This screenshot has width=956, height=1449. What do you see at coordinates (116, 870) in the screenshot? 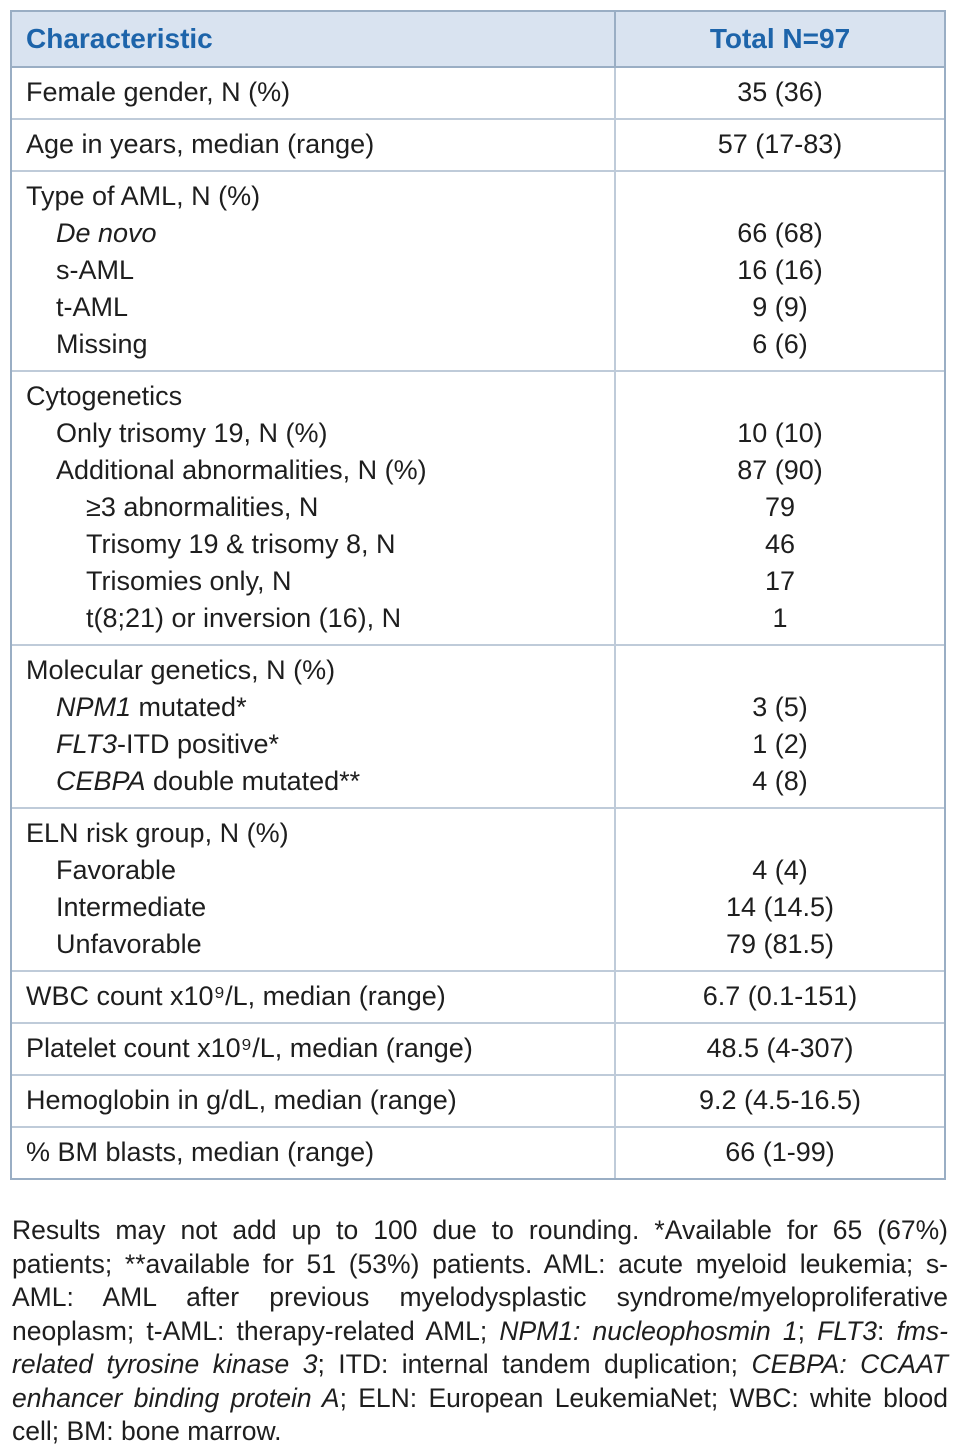
I see `text: Favorable` at bounding box center [116, 870].